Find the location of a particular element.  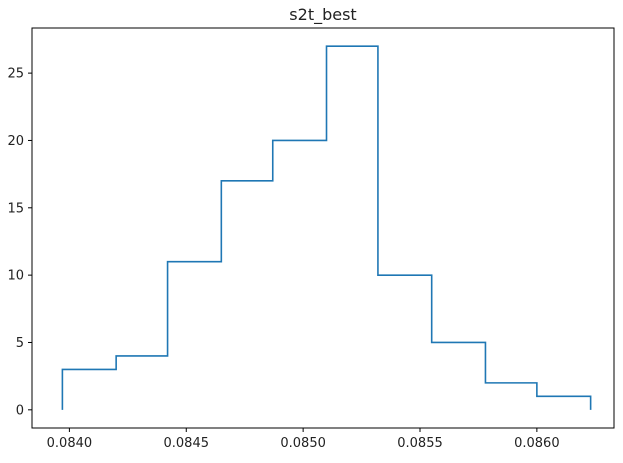

x-tick-label: 0.0850 is located at coordinates (303, 443).